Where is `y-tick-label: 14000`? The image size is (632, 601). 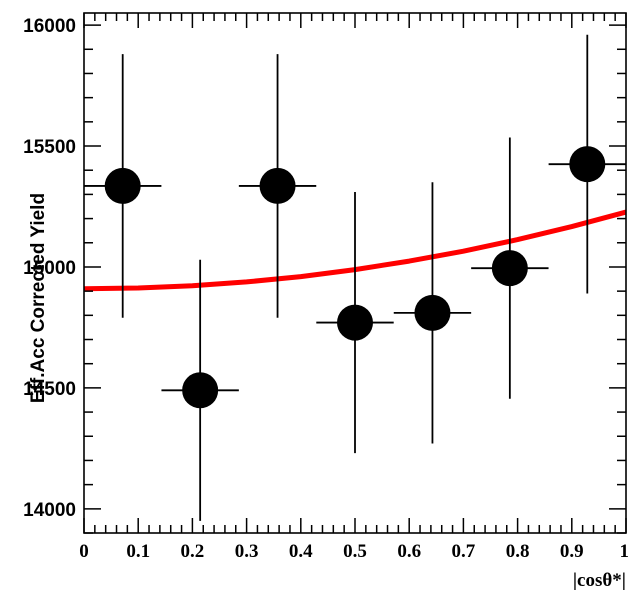 y-tick-label: 14000 is located at coordinates (49, 510).